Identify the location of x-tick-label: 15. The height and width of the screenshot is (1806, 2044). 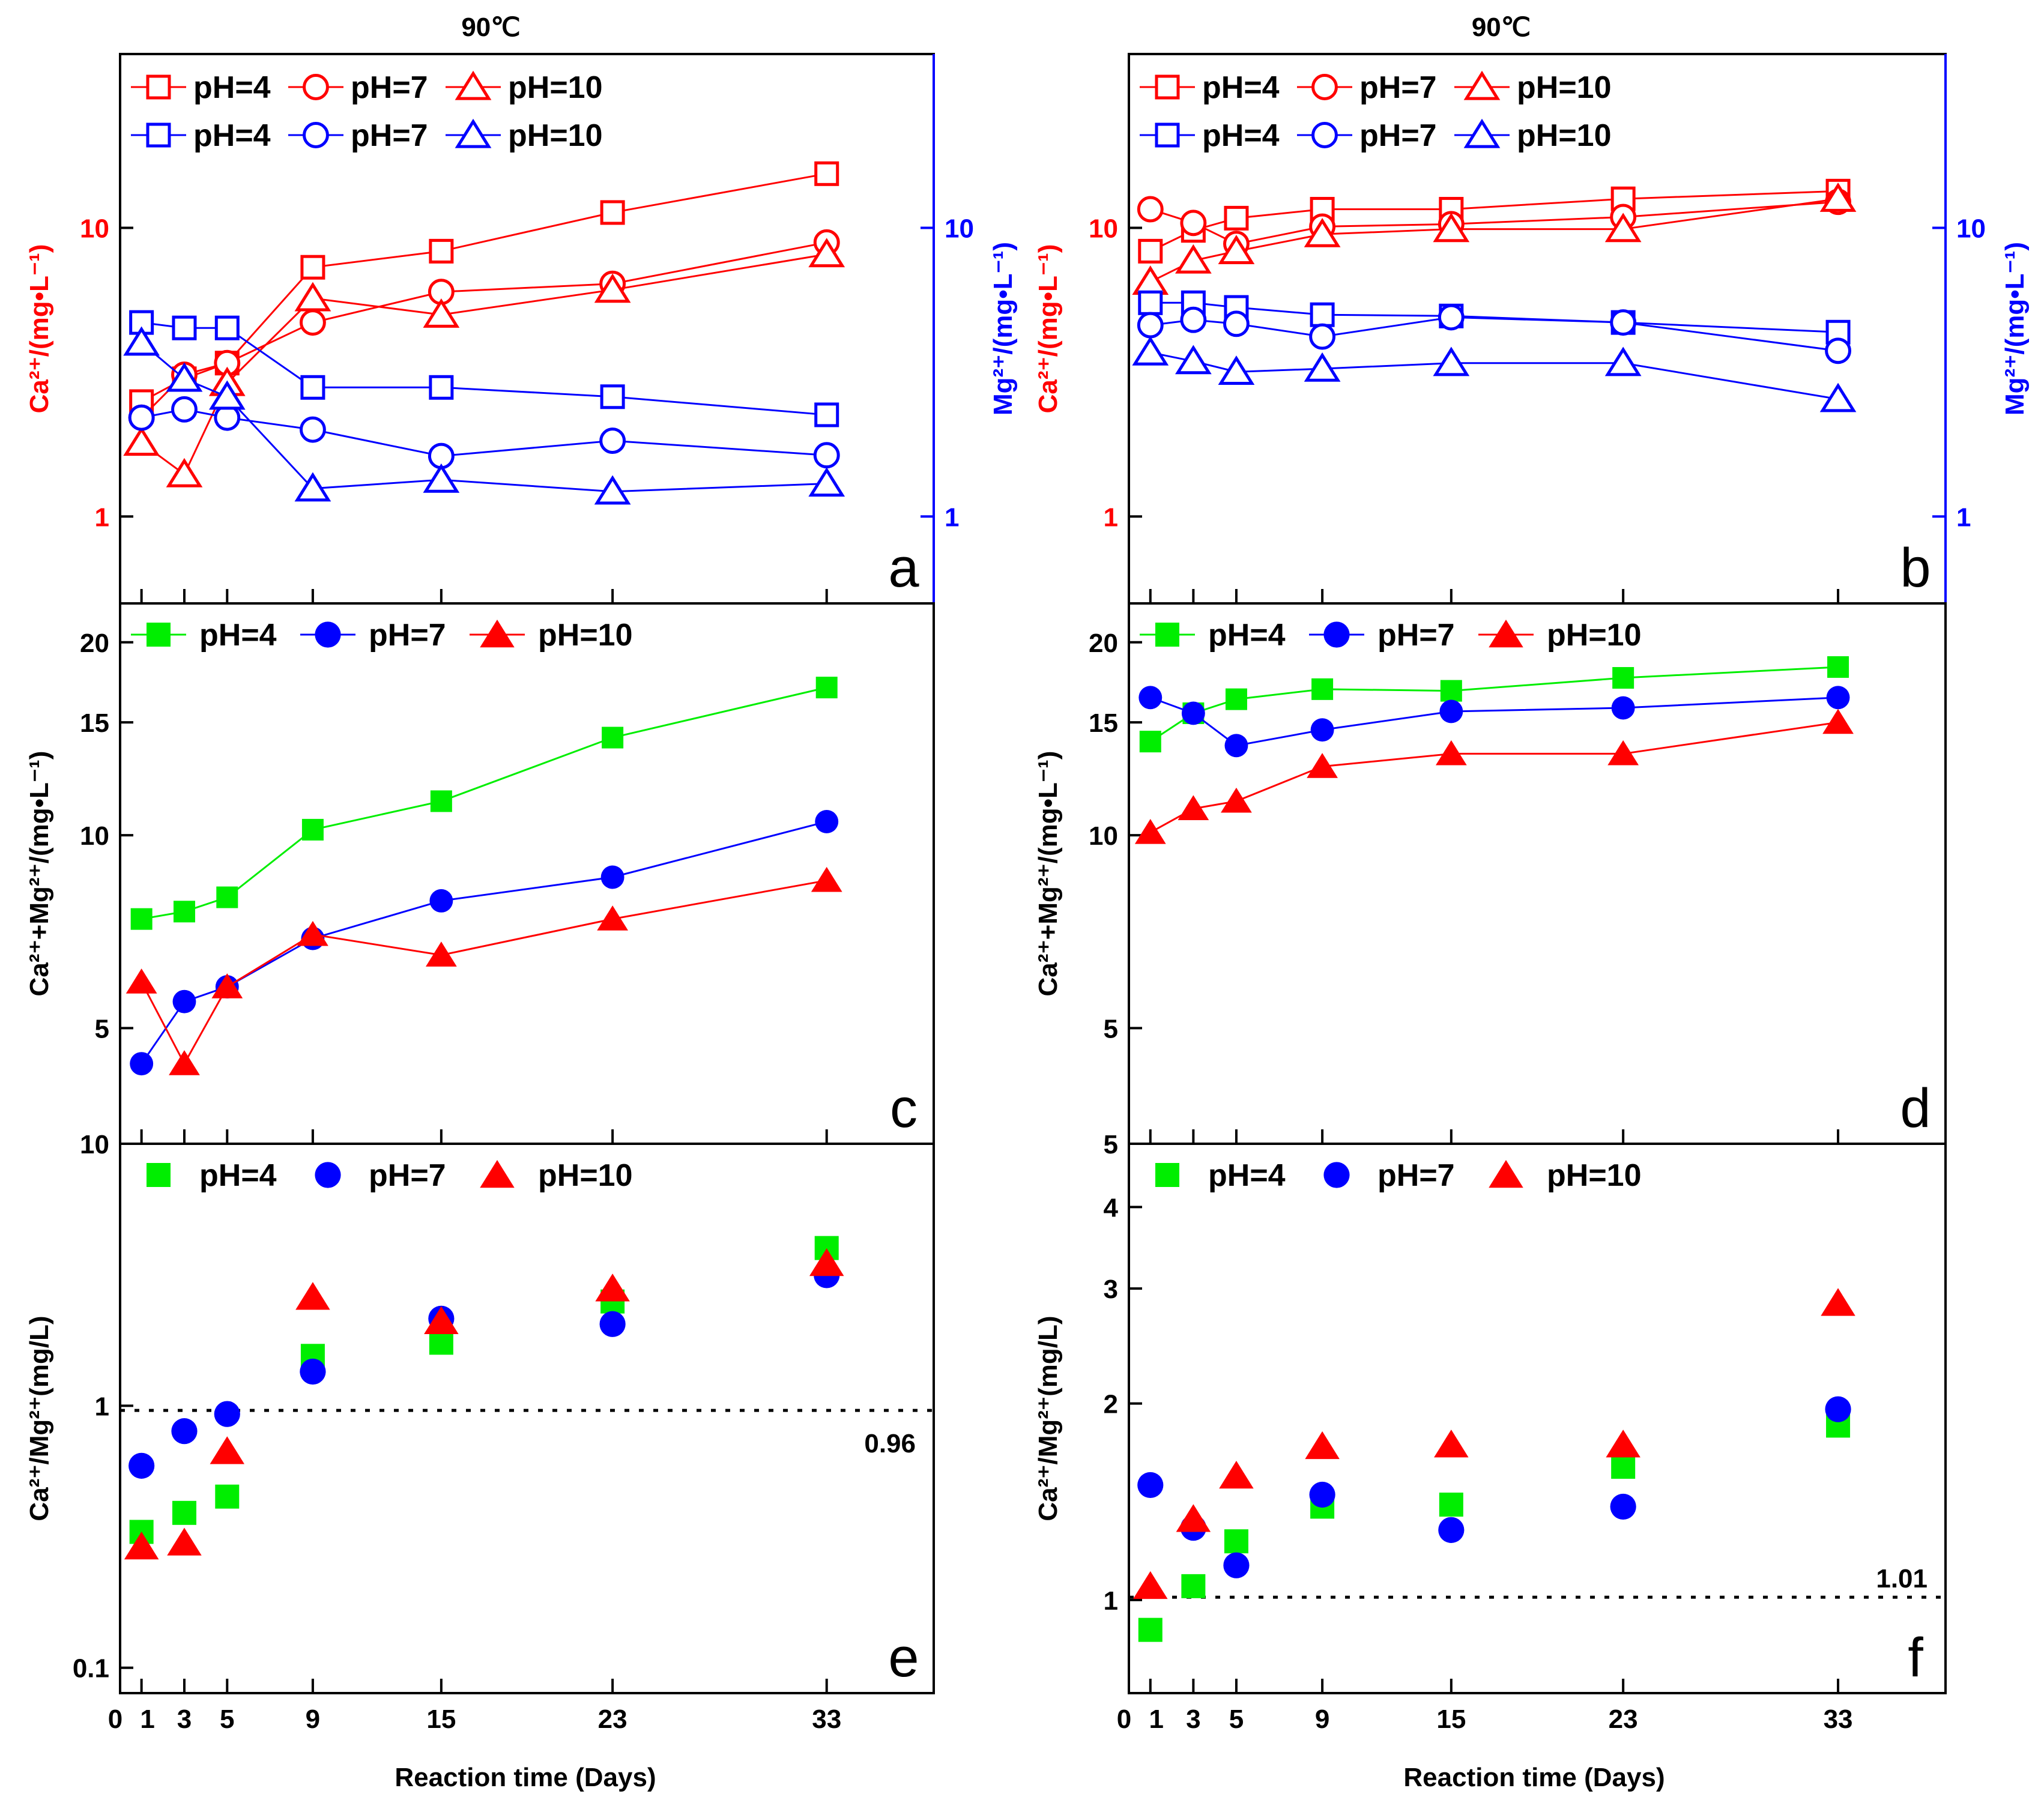
(441, 1719).